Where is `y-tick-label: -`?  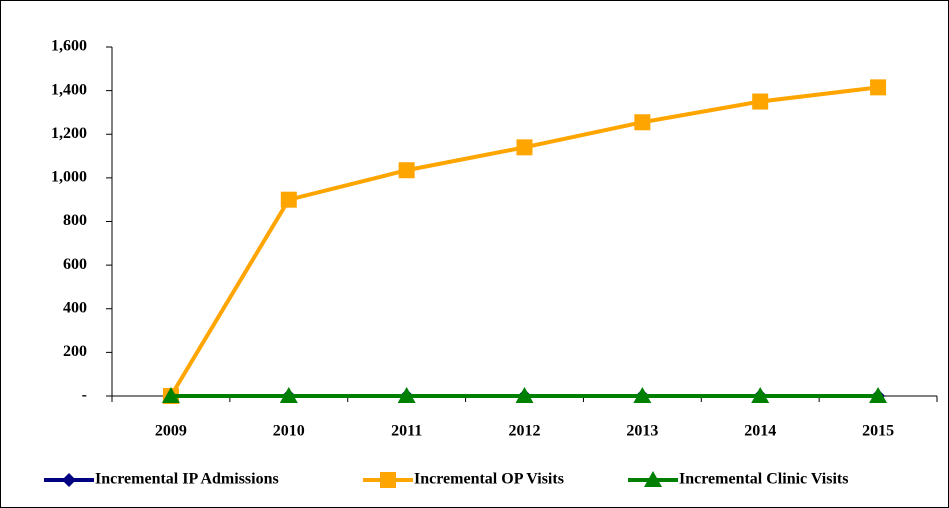
y-tick-label: - is located at coordinates (84, 395).